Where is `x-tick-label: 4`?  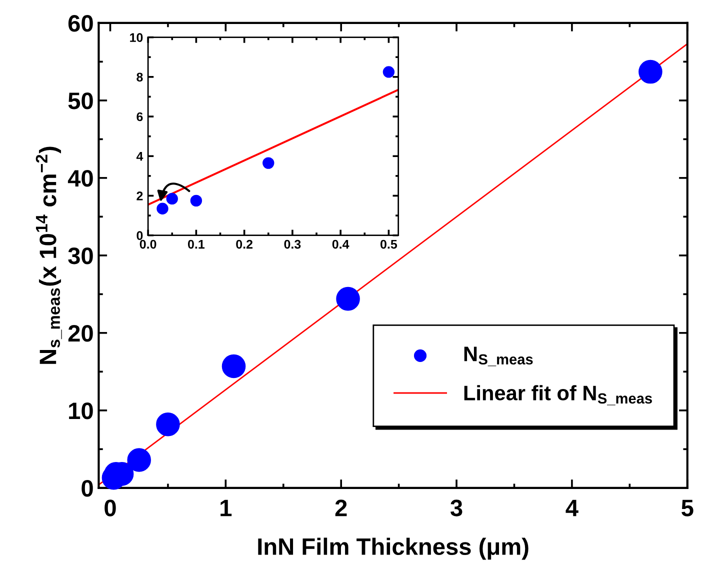
x-tick-label: 4 is located at coordinates (572, 508).